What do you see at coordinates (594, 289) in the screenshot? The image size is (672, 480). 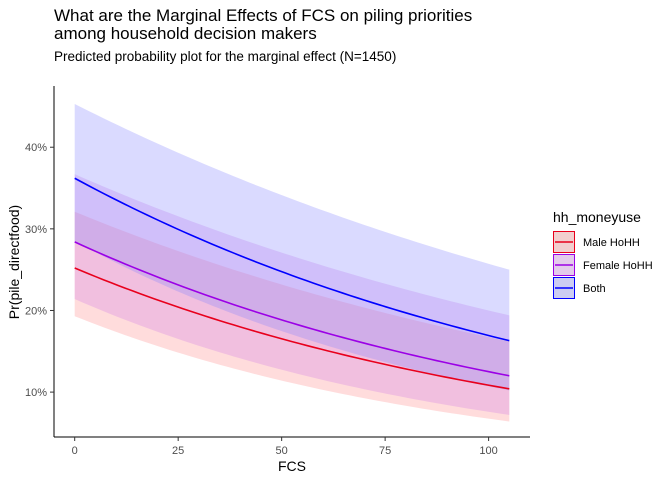 I see `legend-label: Both` at bounding box center [594, 289].